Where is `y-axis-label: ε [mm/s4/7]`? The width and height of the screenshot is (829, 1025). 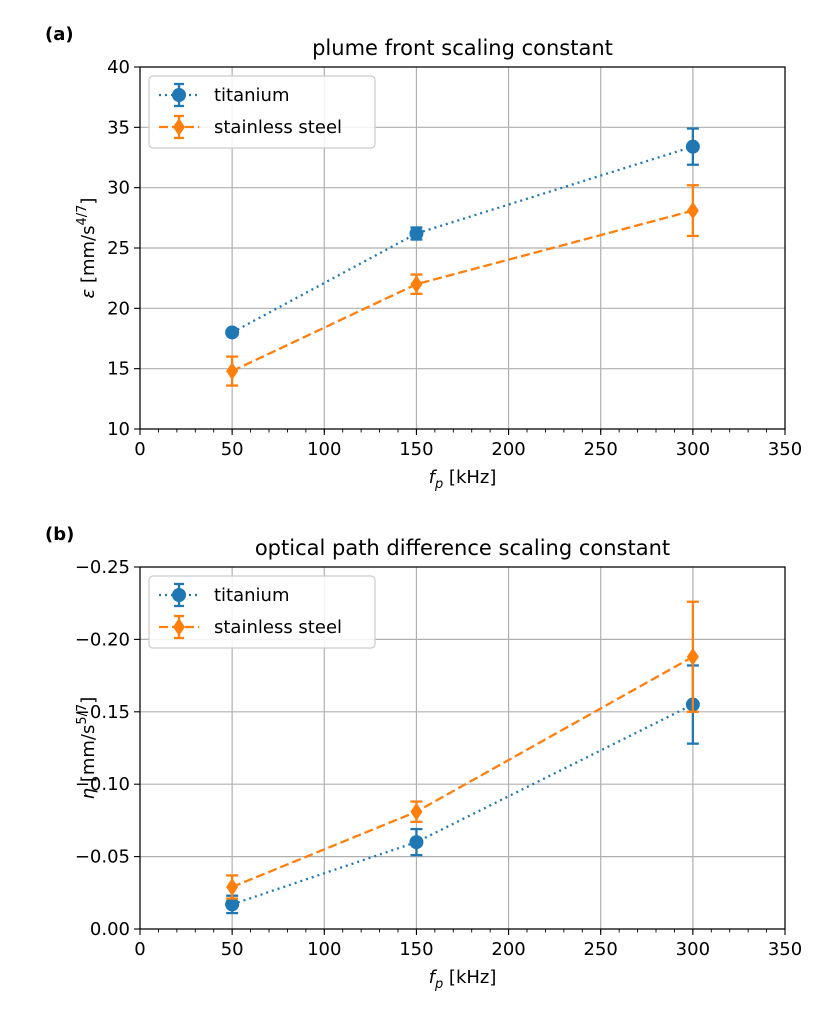 y-axis-label: ε [mm/s4/7] is located at coordinates (87, 248).